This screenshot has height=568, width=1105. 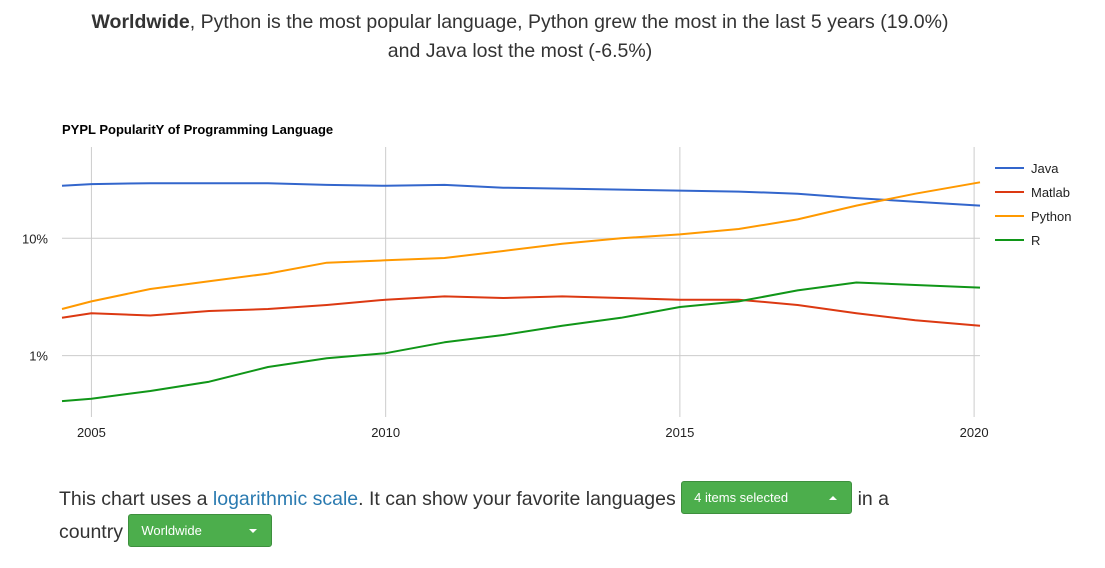 What do you see at coordinates (171, 531) in the screenshot?
I see `country-dropdown-label: Worldwide` at bounding box center [171, 531].